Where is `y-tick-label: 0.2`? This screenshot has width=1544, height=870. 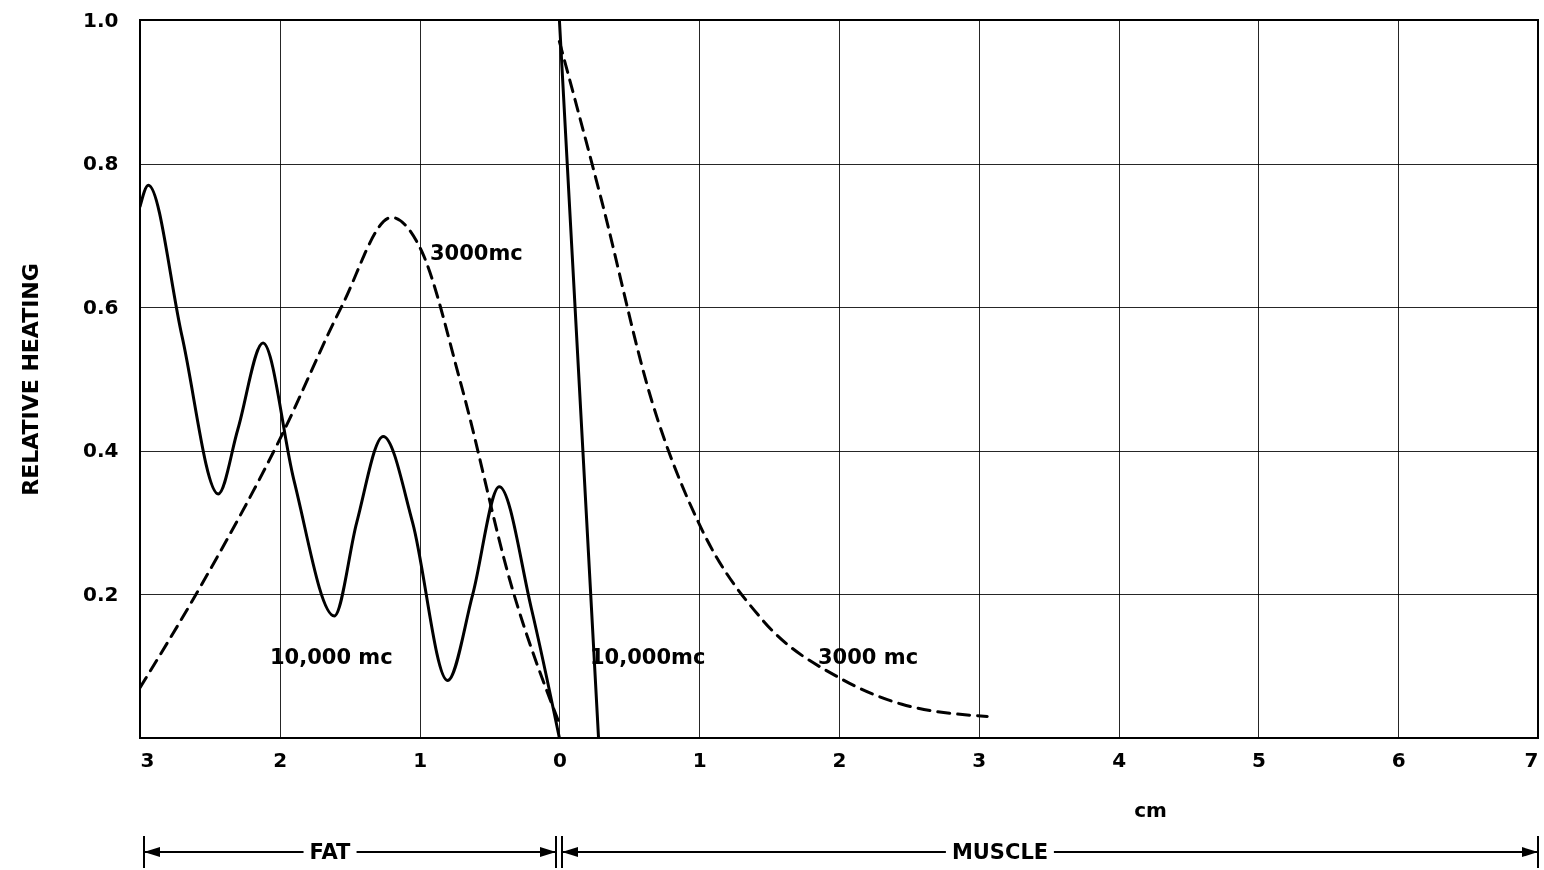 y-tick-label: 0.2 is located at coordinates (101, 593).